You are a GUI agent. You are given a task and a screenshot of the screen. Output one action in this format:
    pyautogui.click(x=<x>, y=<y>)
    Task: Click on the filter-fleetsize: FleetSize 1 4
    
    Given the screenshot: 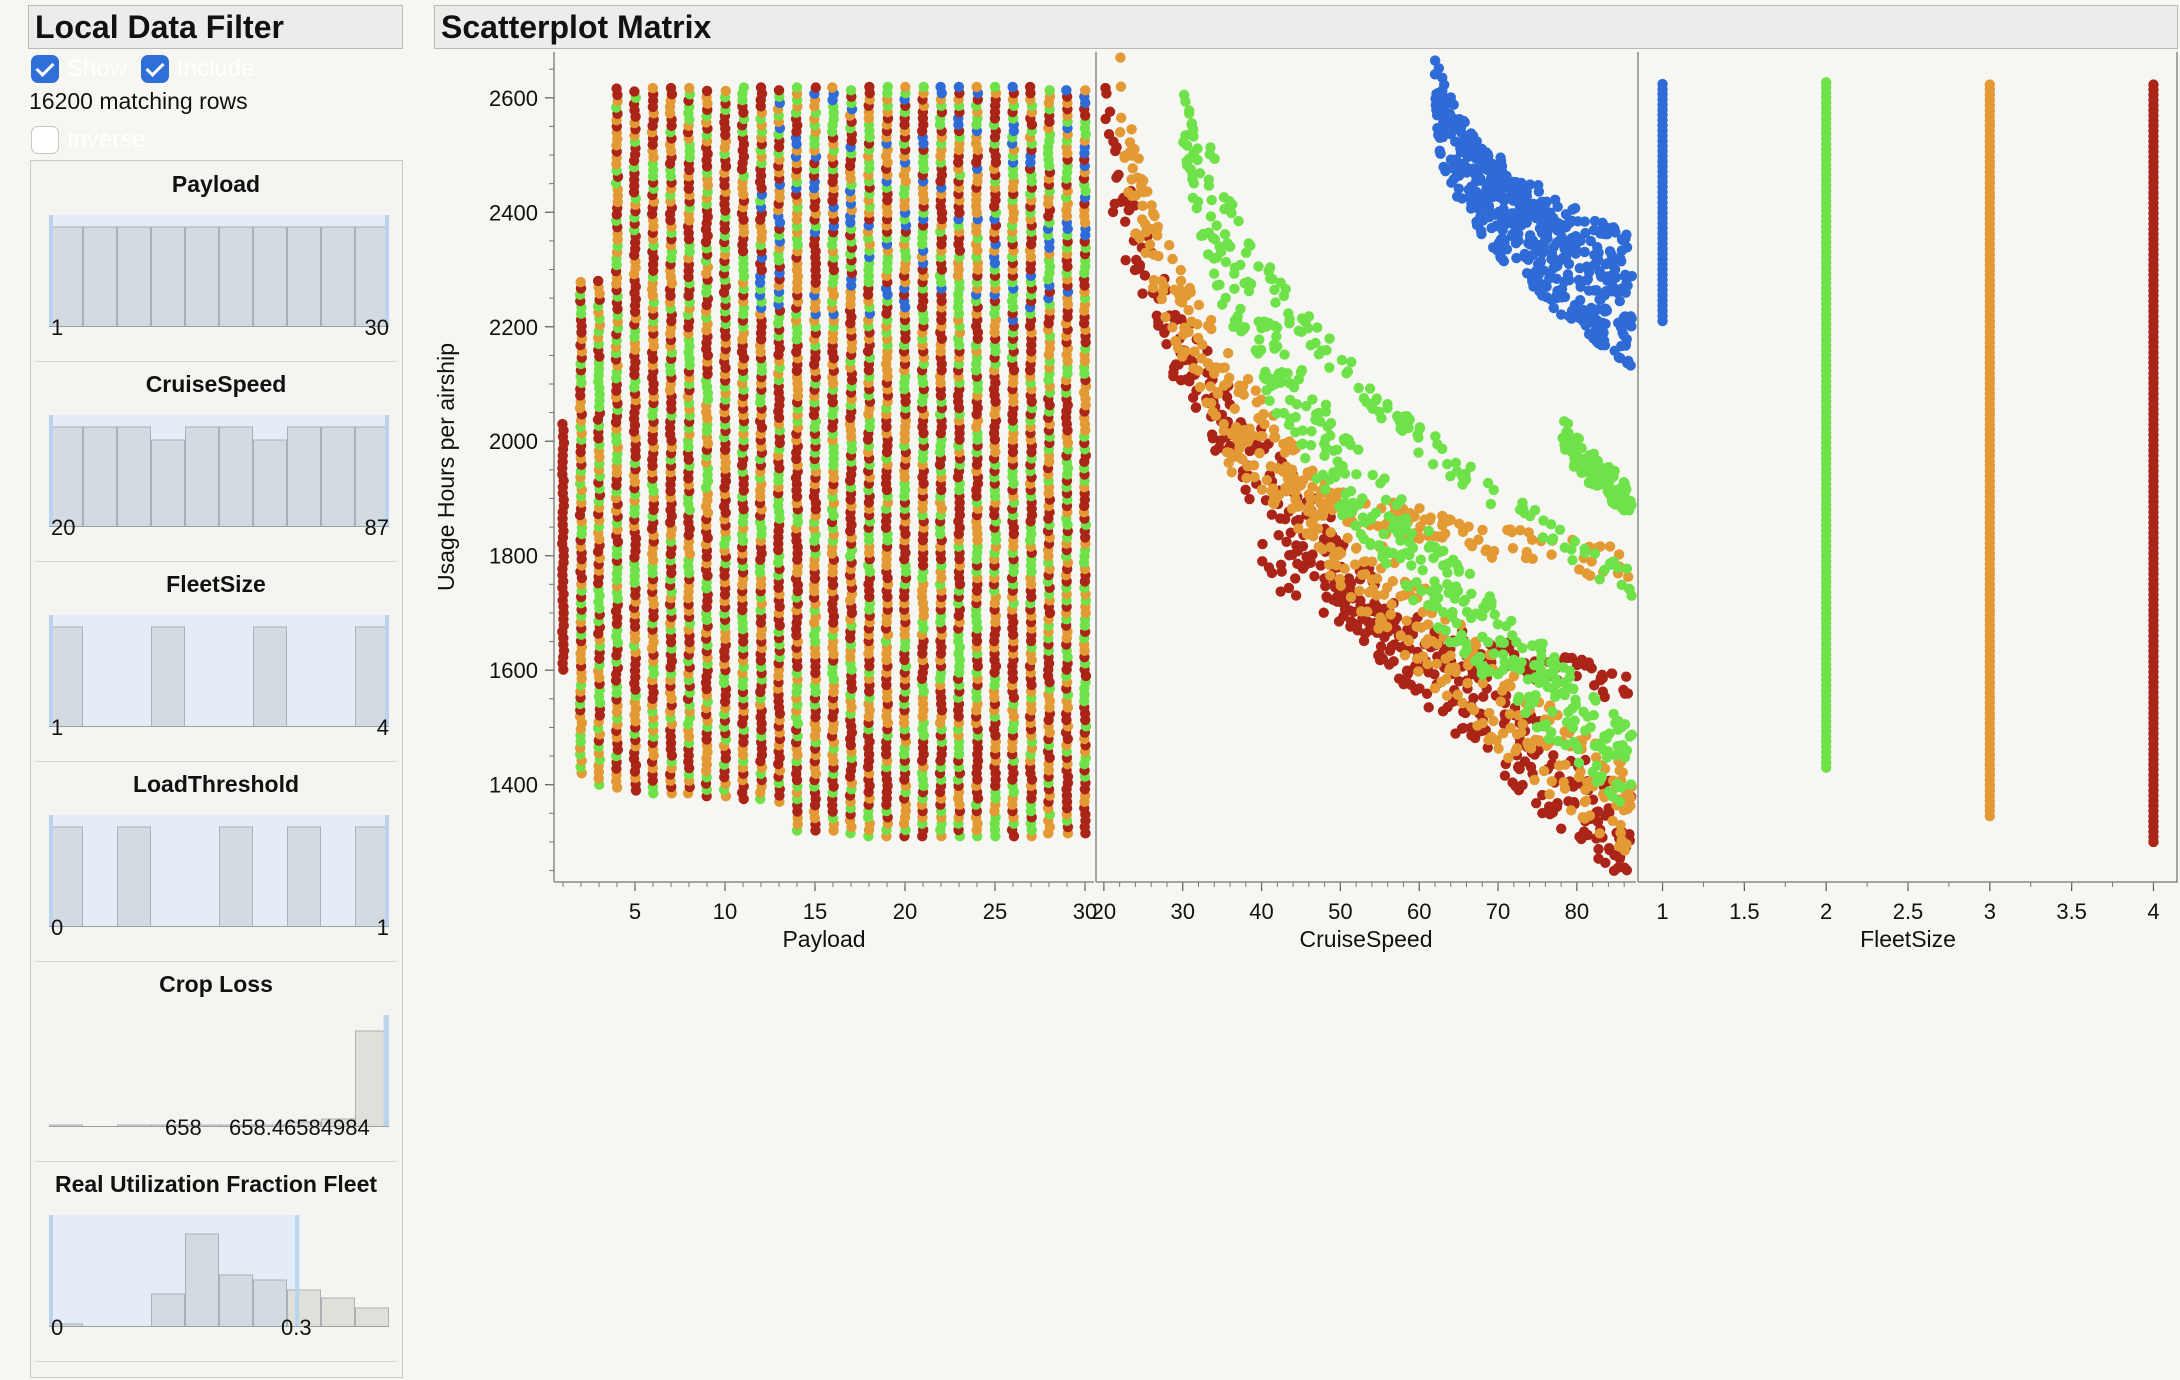 What is the action you would take?
    pyautogui.click(x=216, y=661)
    